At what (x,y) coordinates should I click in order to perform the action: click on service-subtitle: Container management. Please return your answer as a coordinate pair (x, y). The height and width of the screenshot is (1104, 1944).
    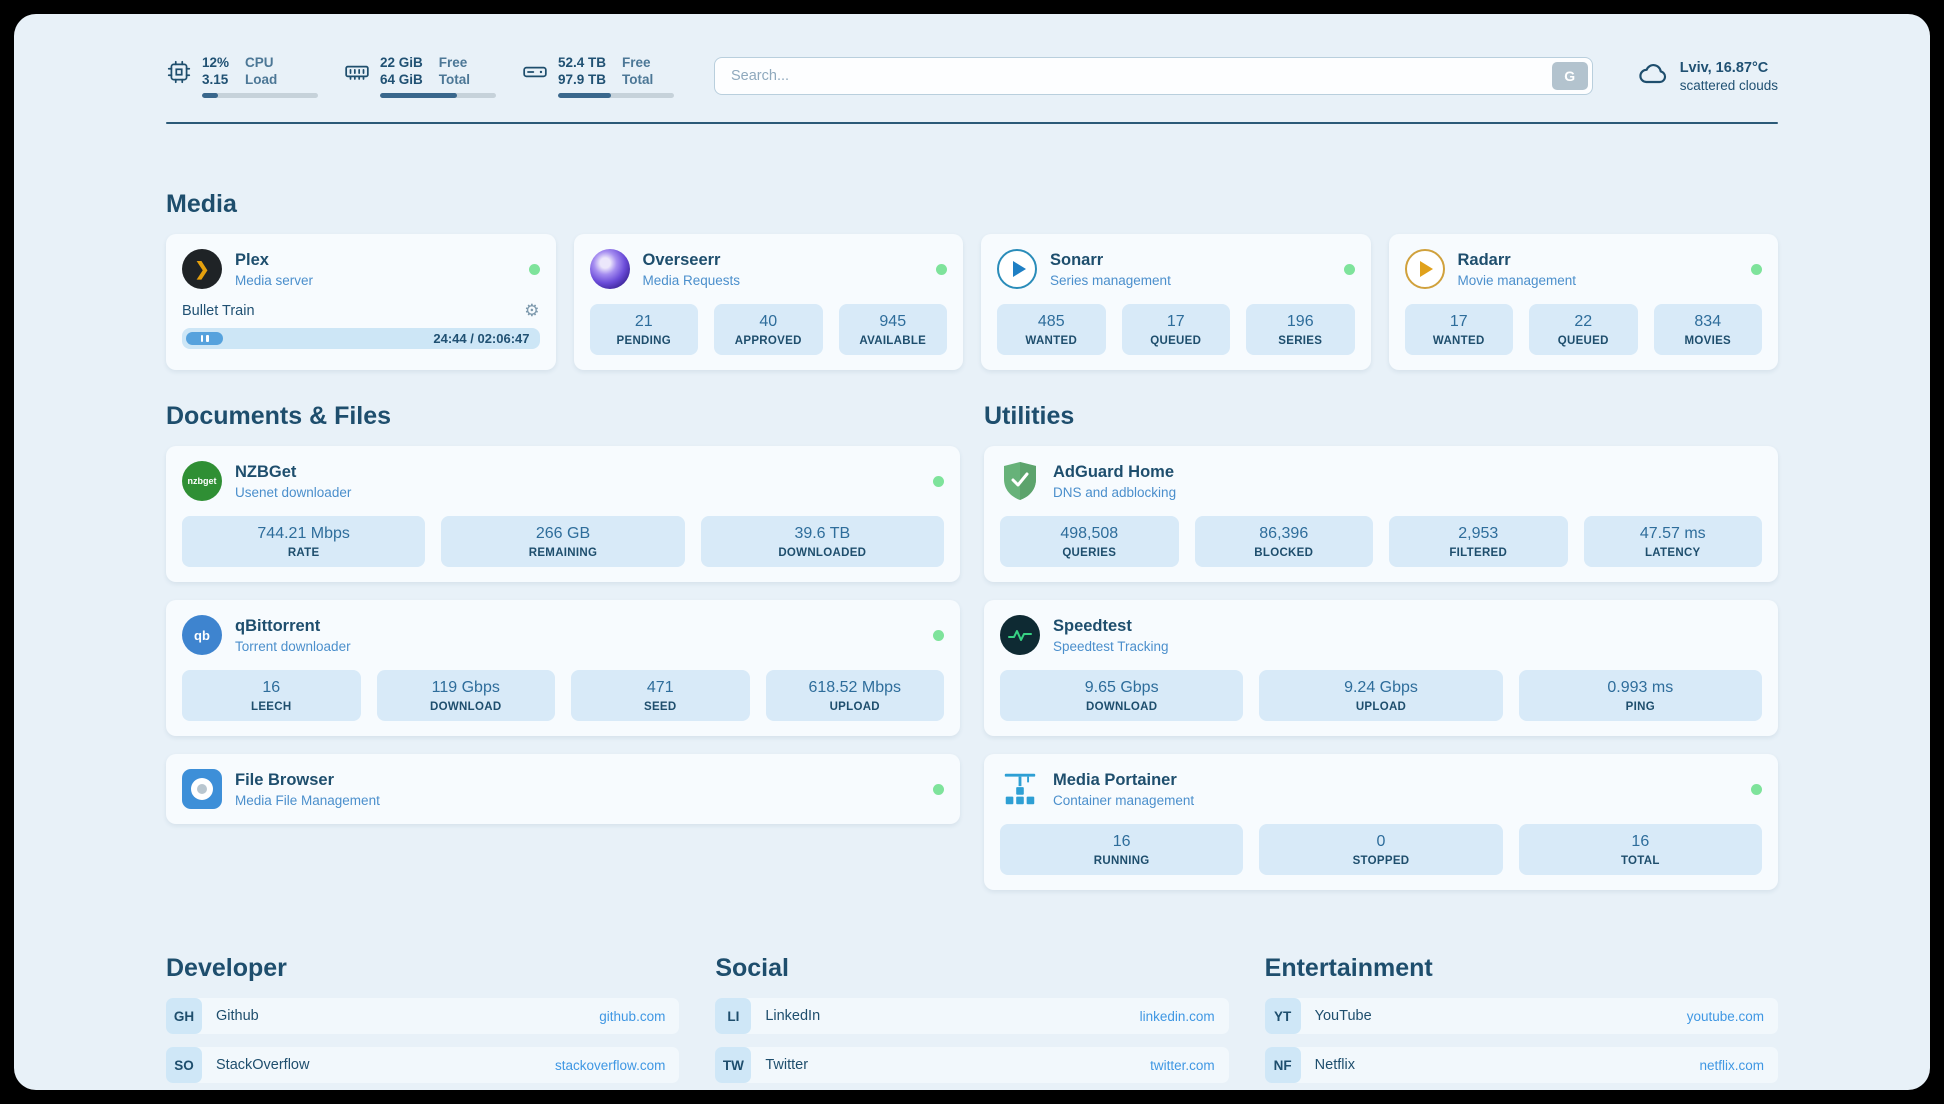
    Looking at the image, I should click on (1124, 800).